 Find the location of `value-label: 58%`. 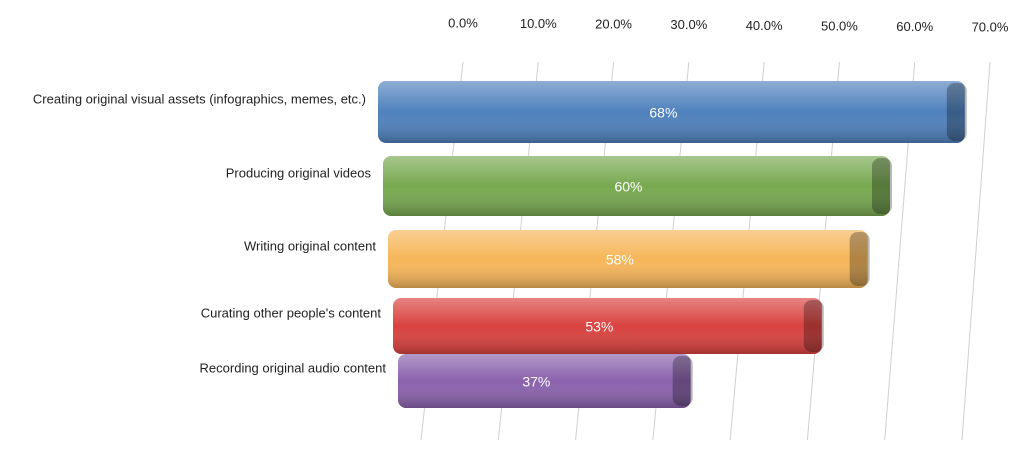

value-label: 58% is located at coordinates (620, 260).